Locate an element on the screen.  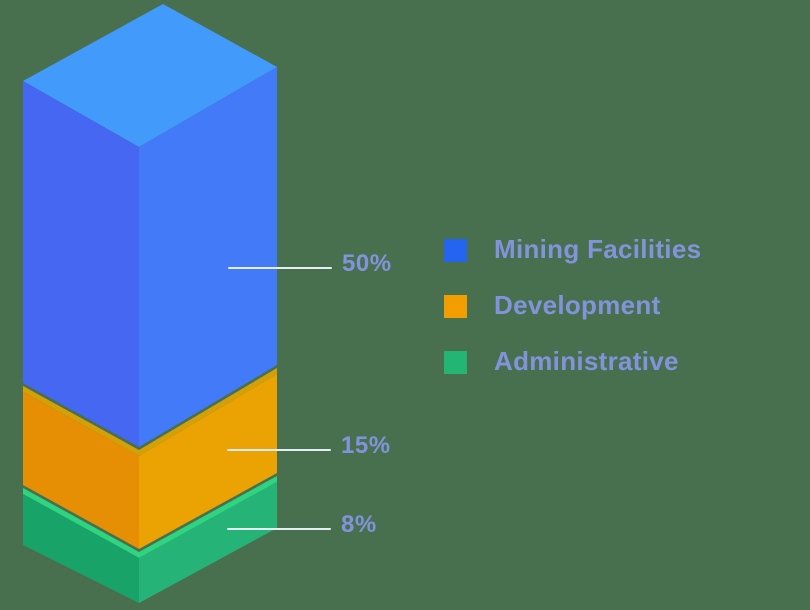
legend-swatch-administrative is located at coordinates (455, 362).